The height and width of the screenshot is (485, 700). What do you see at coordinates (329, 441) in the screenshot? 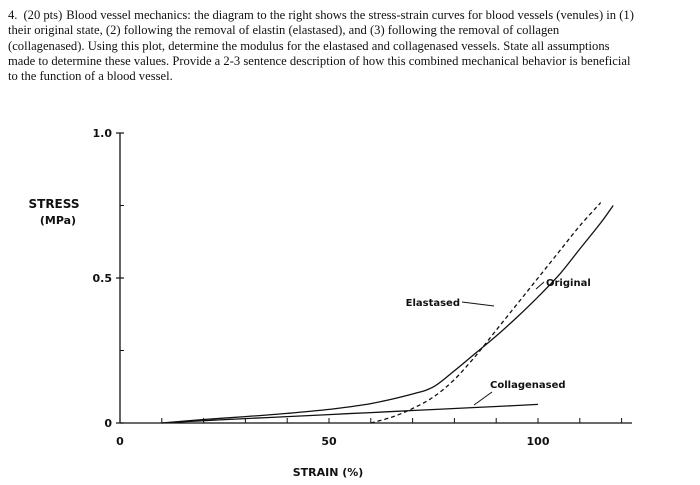
I see `x-tick-label: 50` at bounding box center [329, 441].